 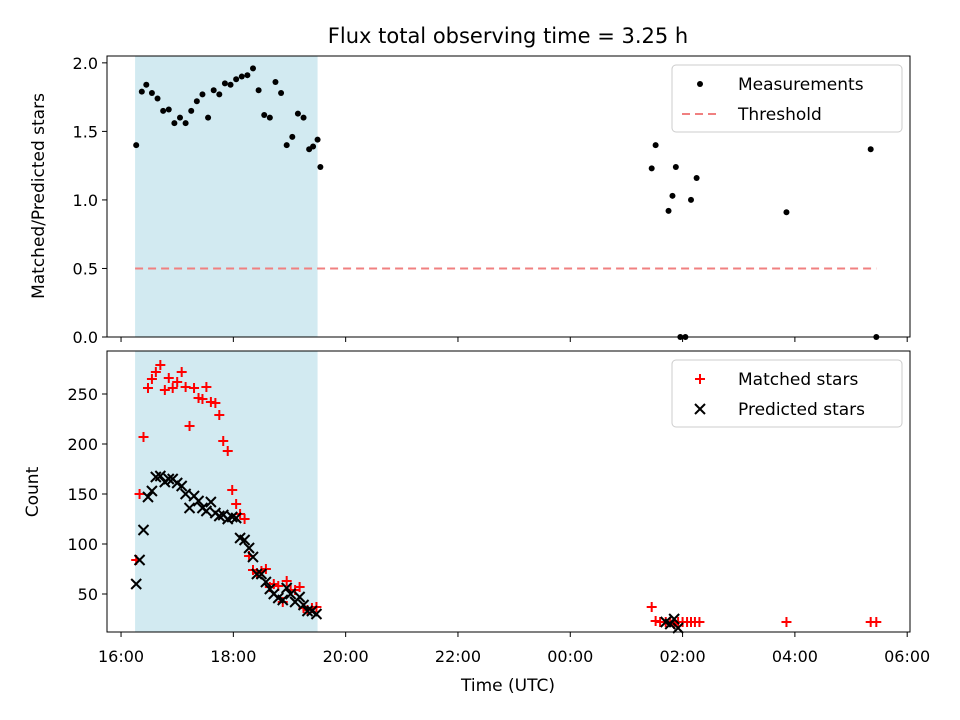 I want to click on x-tick-label: 20:00, so click(x=346, y=656).